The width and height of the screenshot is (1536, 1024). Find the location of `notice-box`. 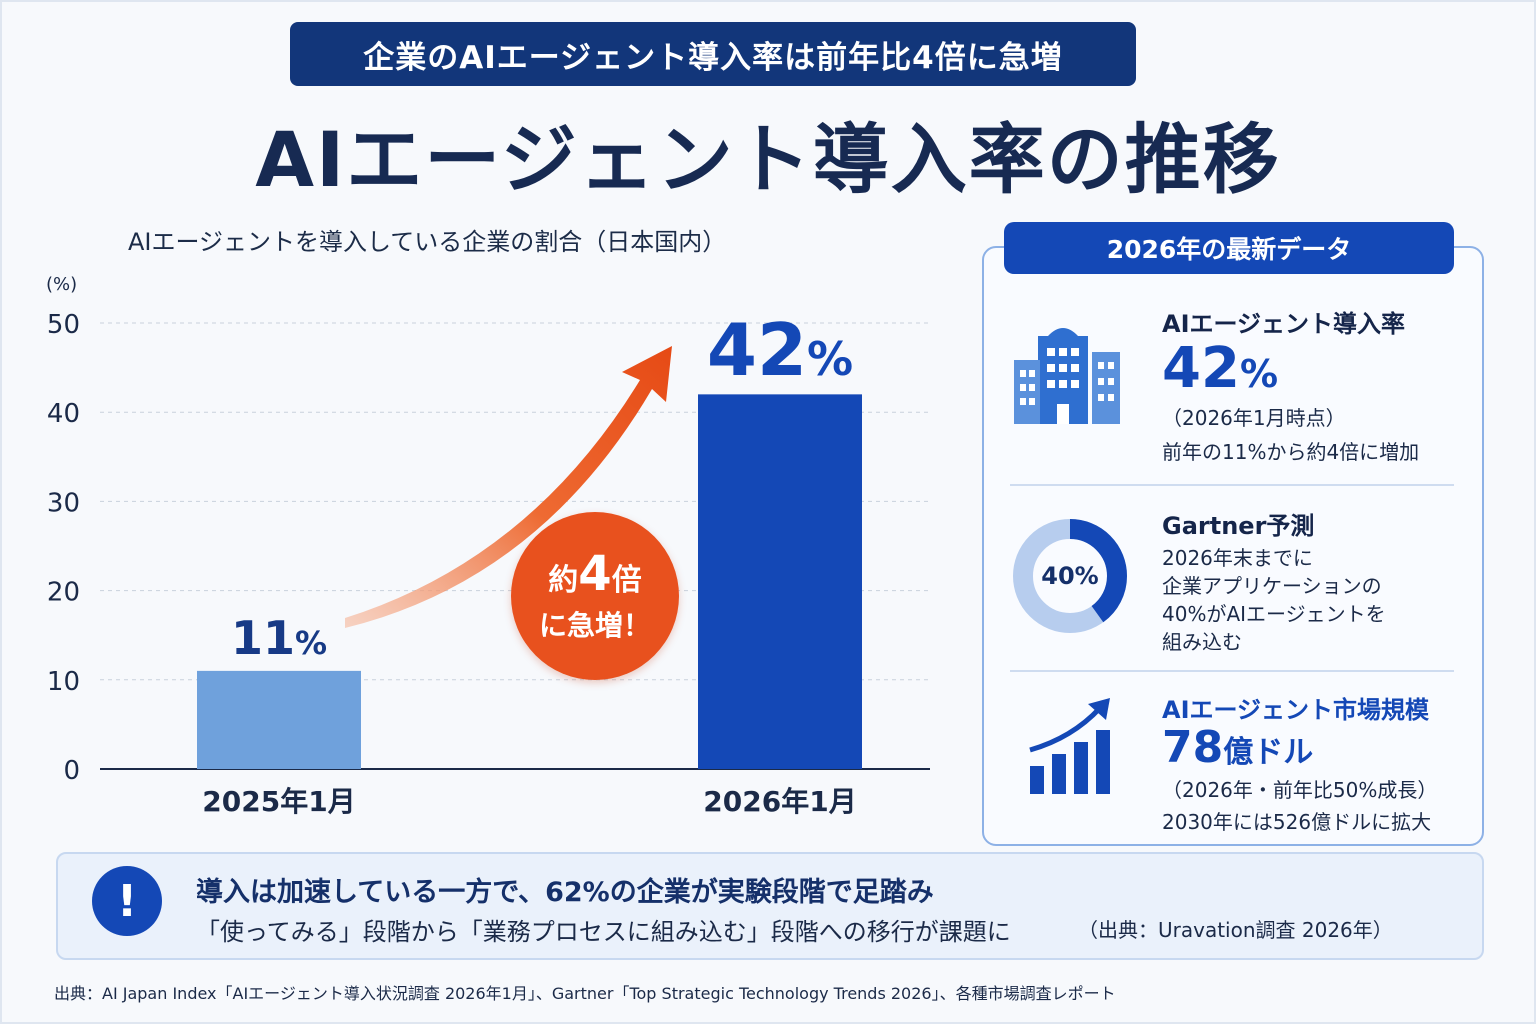

notice-box is located at coordinates (770, 906).